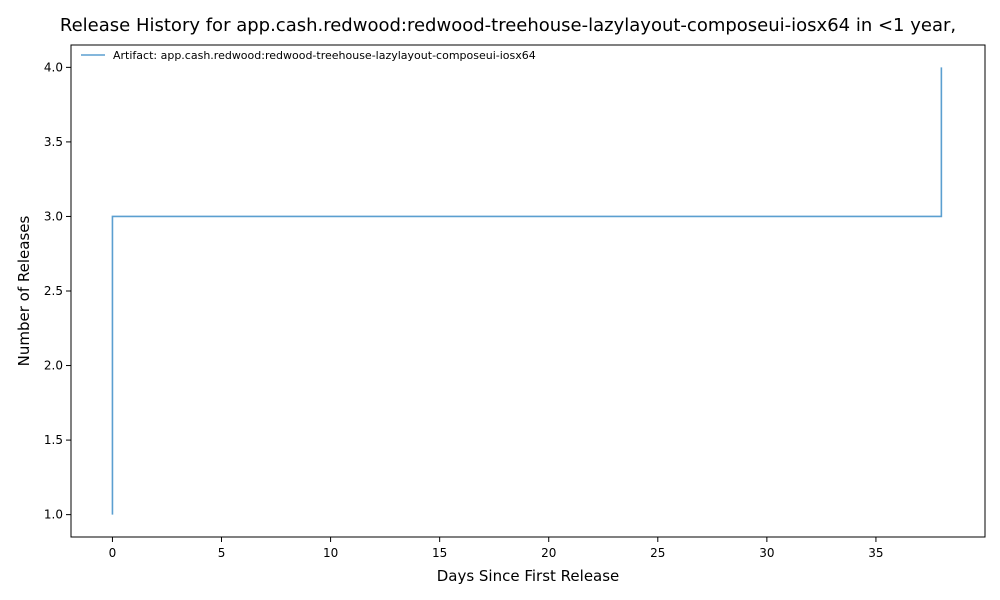 Image resolution: width=1000 pixels, height=600 pixels. I want to click on y-tick-label: 2.5, so click(53, 291).